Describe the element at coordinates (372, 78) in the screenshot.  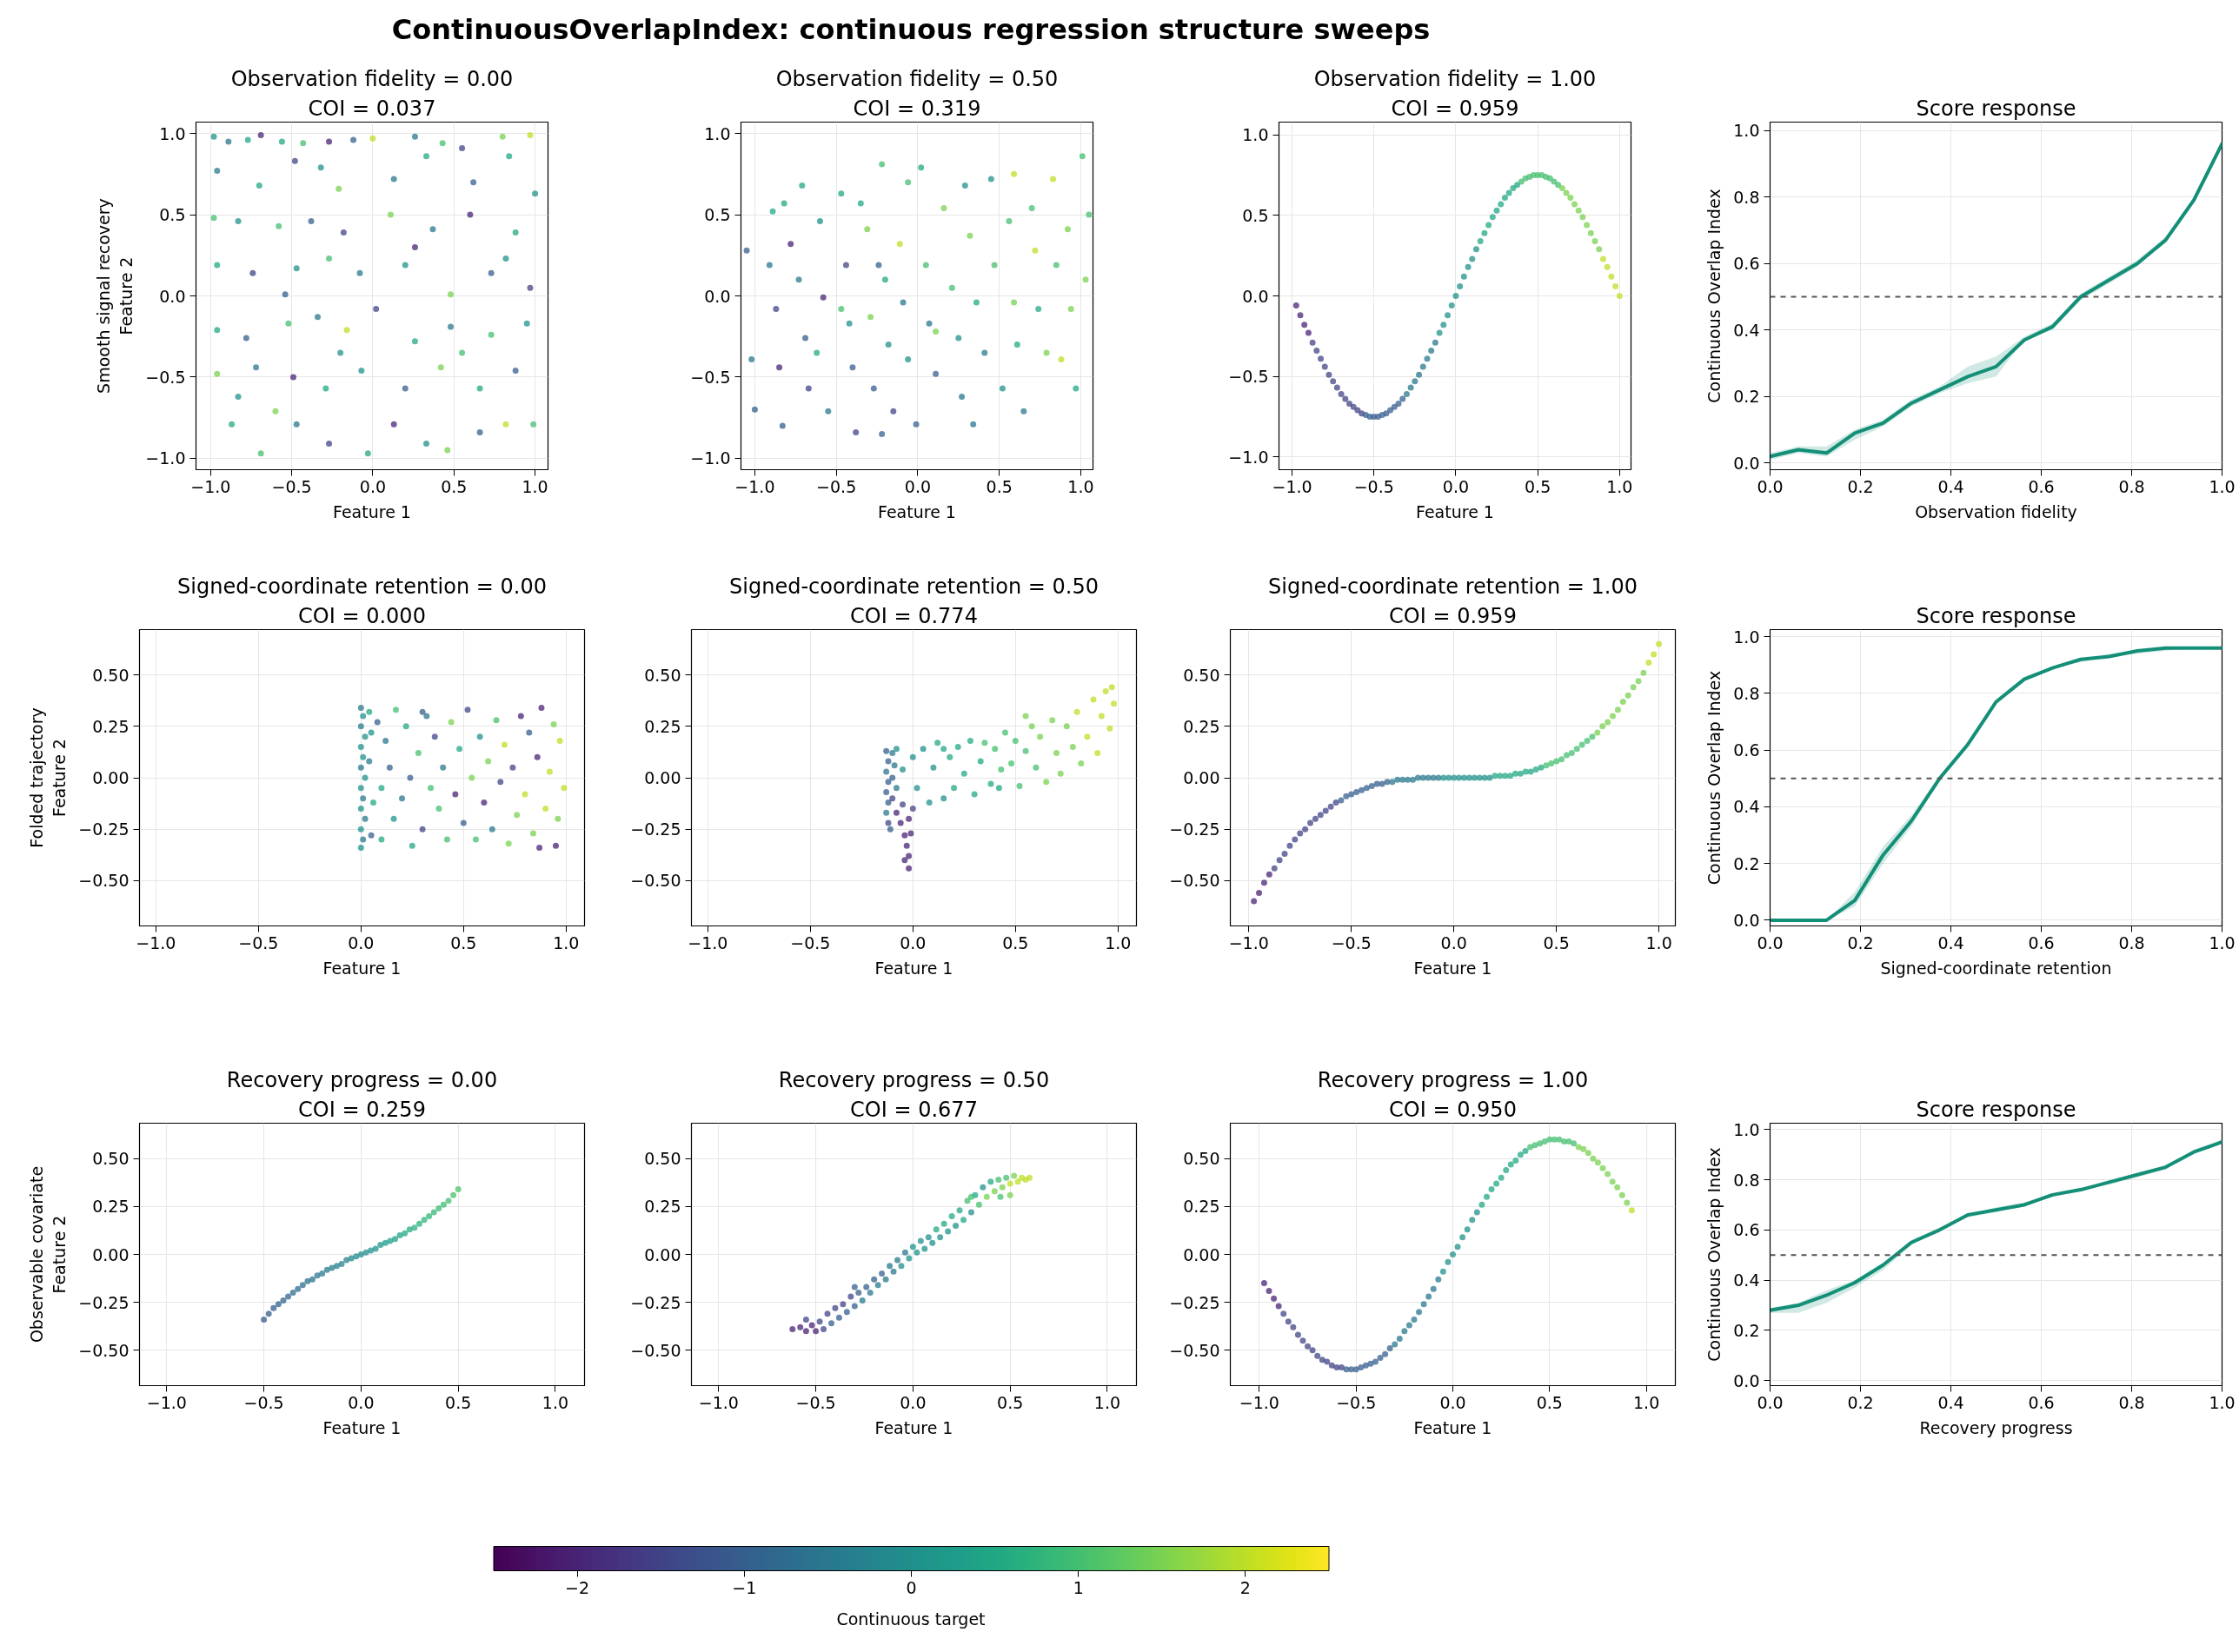
I see `chart-title: Observation fidelity = 0.00` at that location.